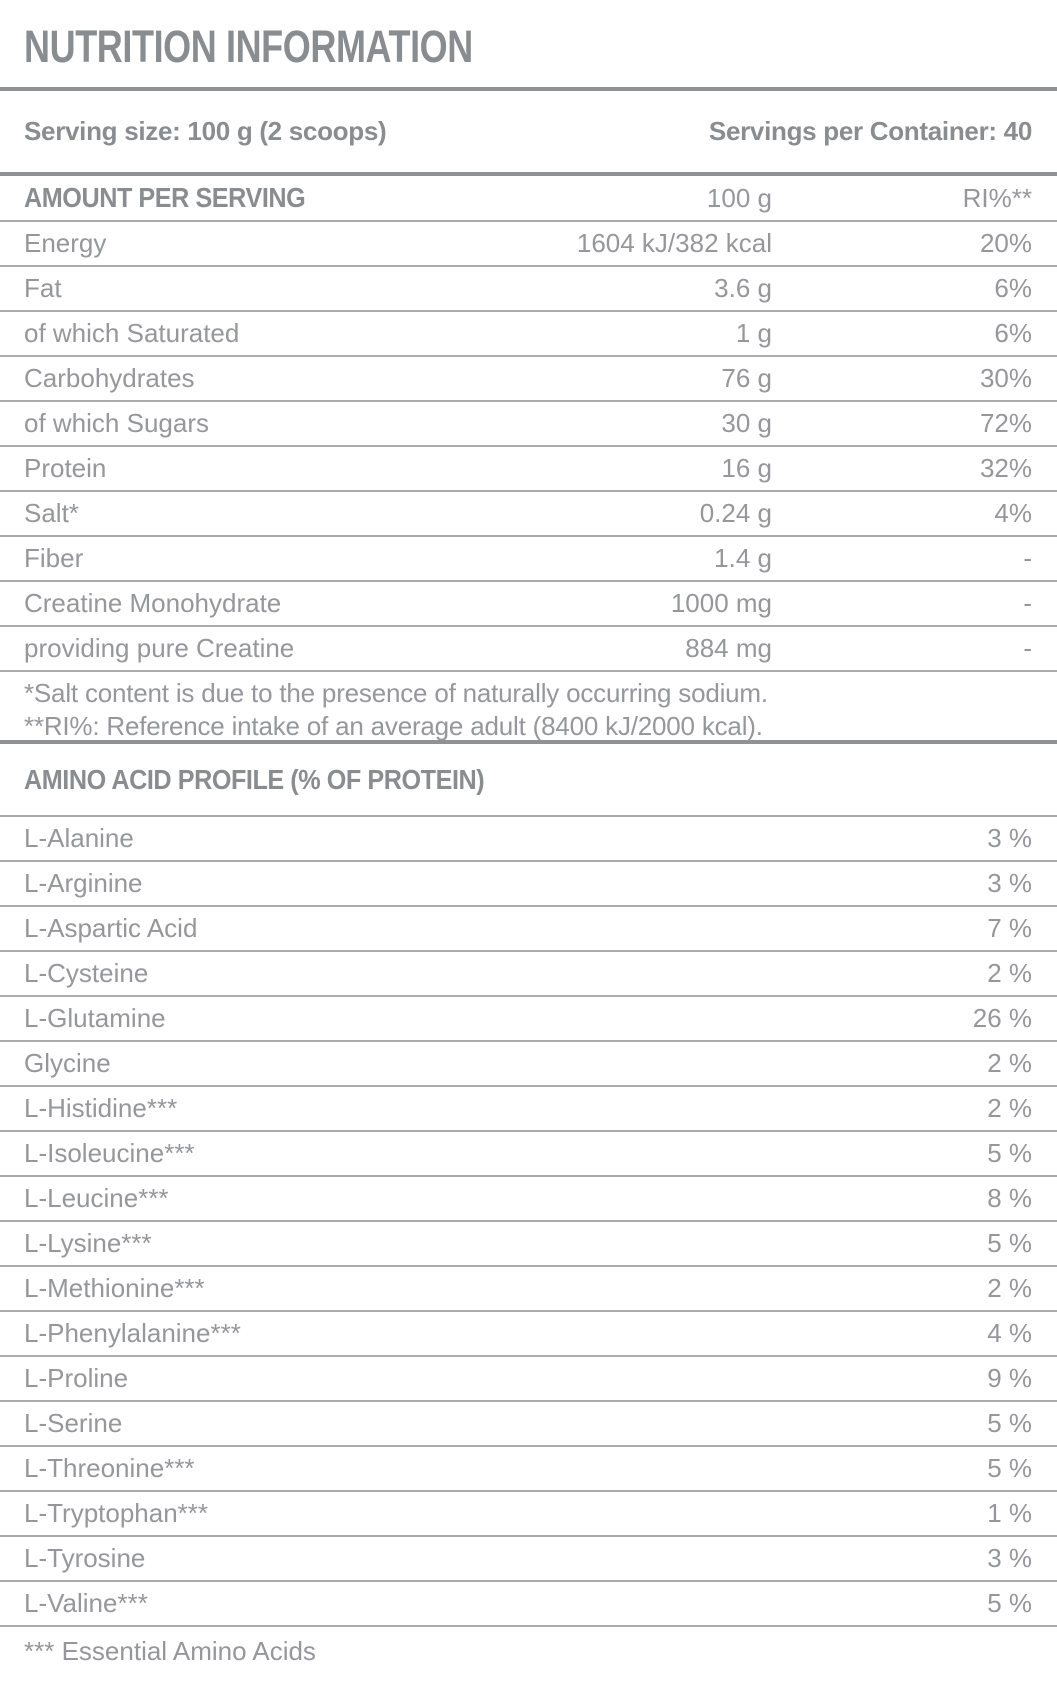 The width and height of the screenshot is (1057, 1684). I want to click on amino-acid-row: L-Tryptophan*** 1 %, so click(528, 1512).